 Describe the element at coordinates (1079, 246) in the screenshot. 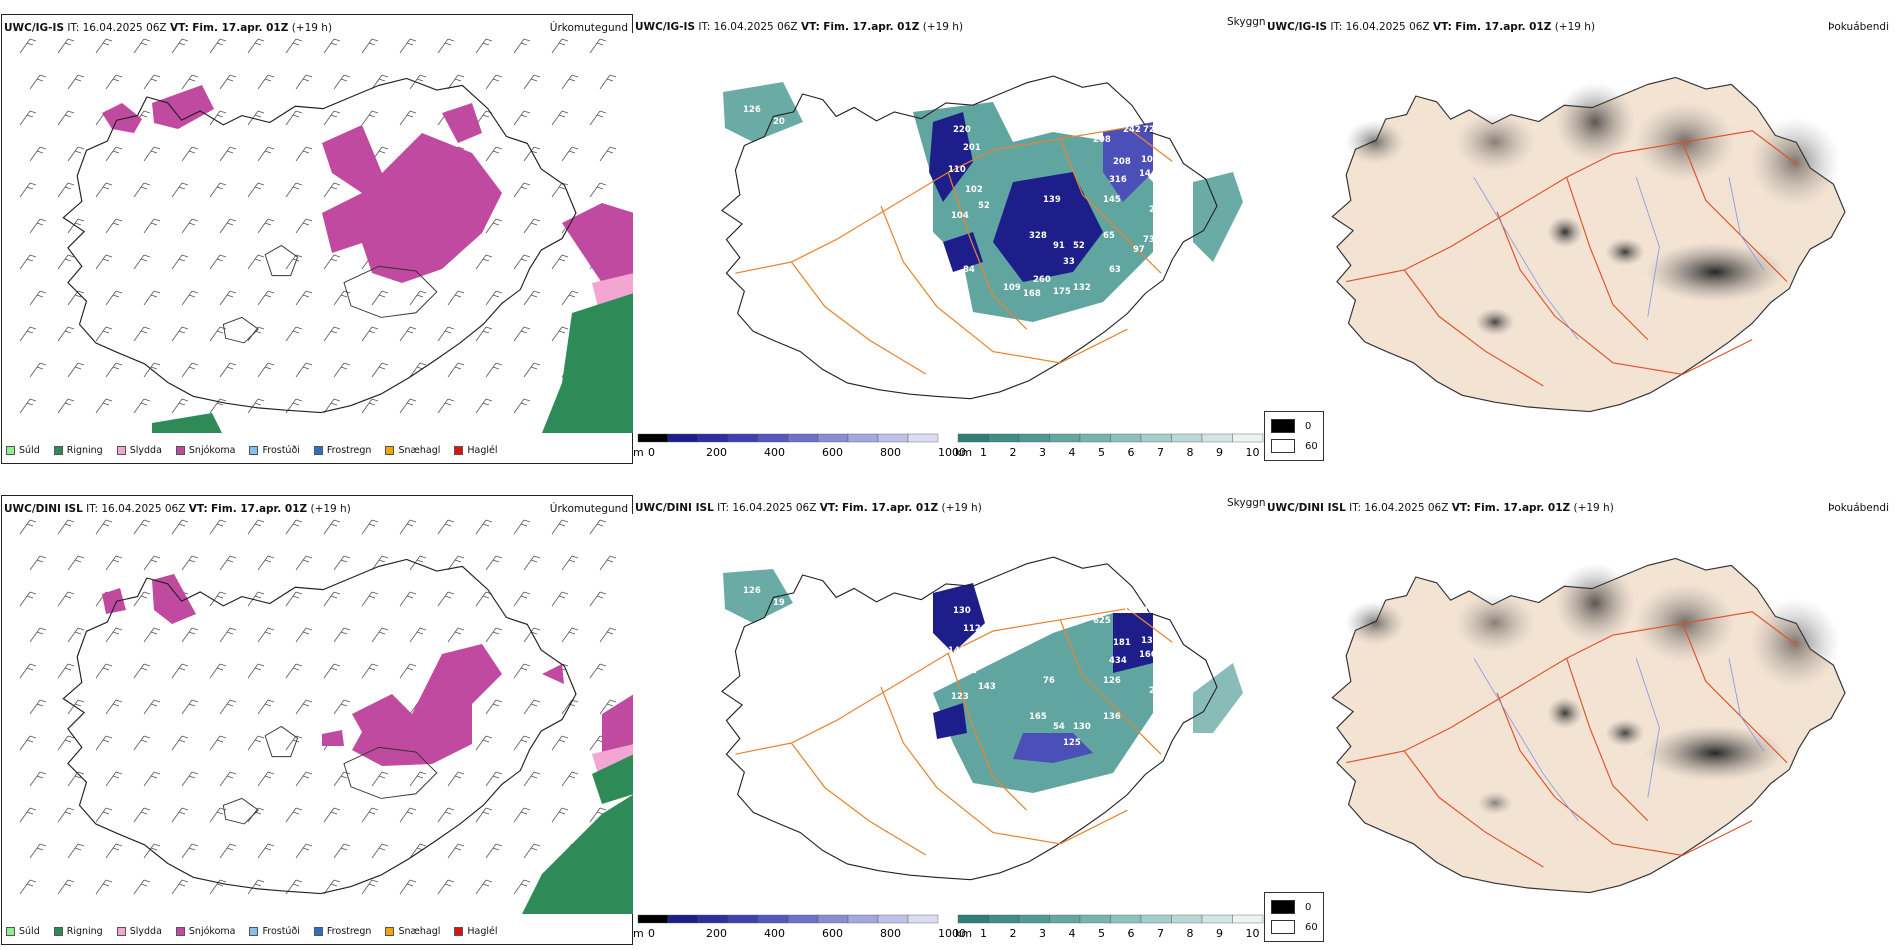

I see `cloud-base-label: 52` at that location.